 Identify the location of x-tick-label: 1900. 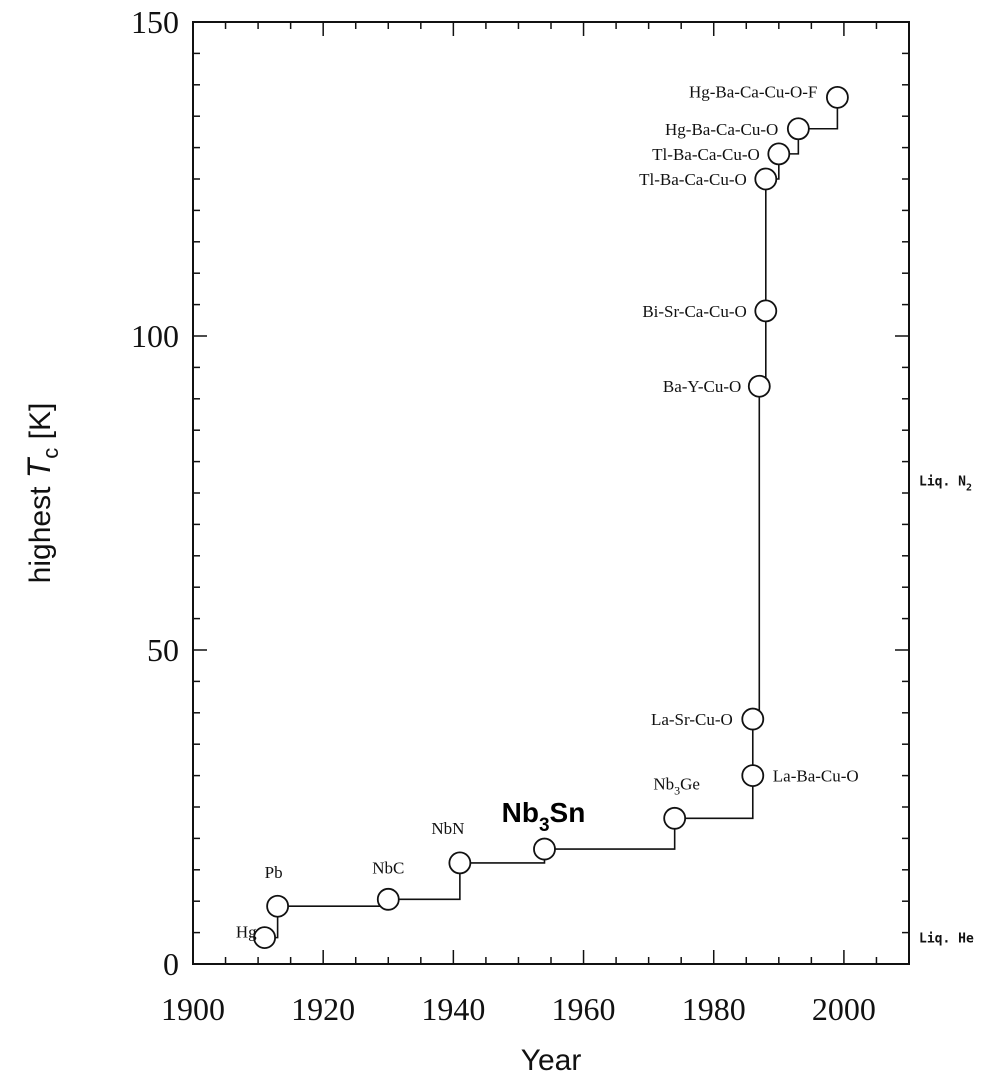
(193, 1009).